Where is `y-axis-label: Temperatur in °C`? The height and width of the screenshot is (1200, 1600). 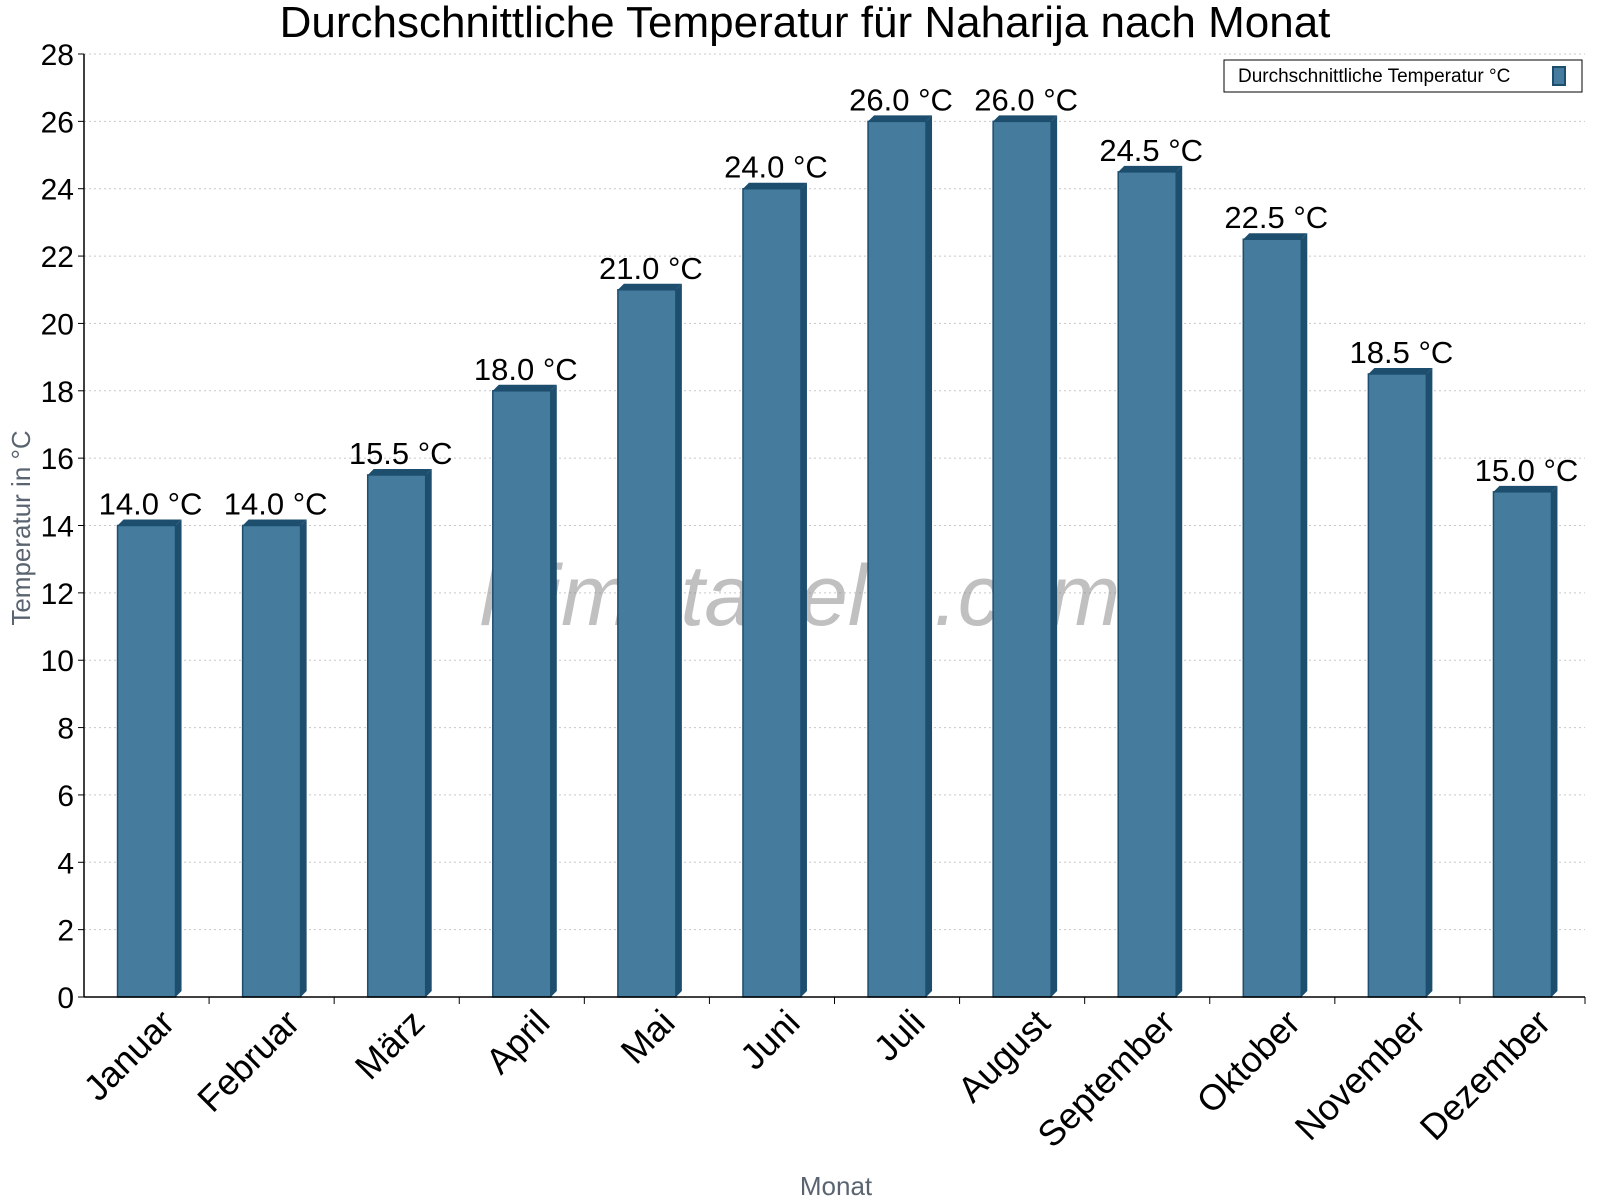
y-axis-label: Temperatur in °C is located at coordinates (21, 527).